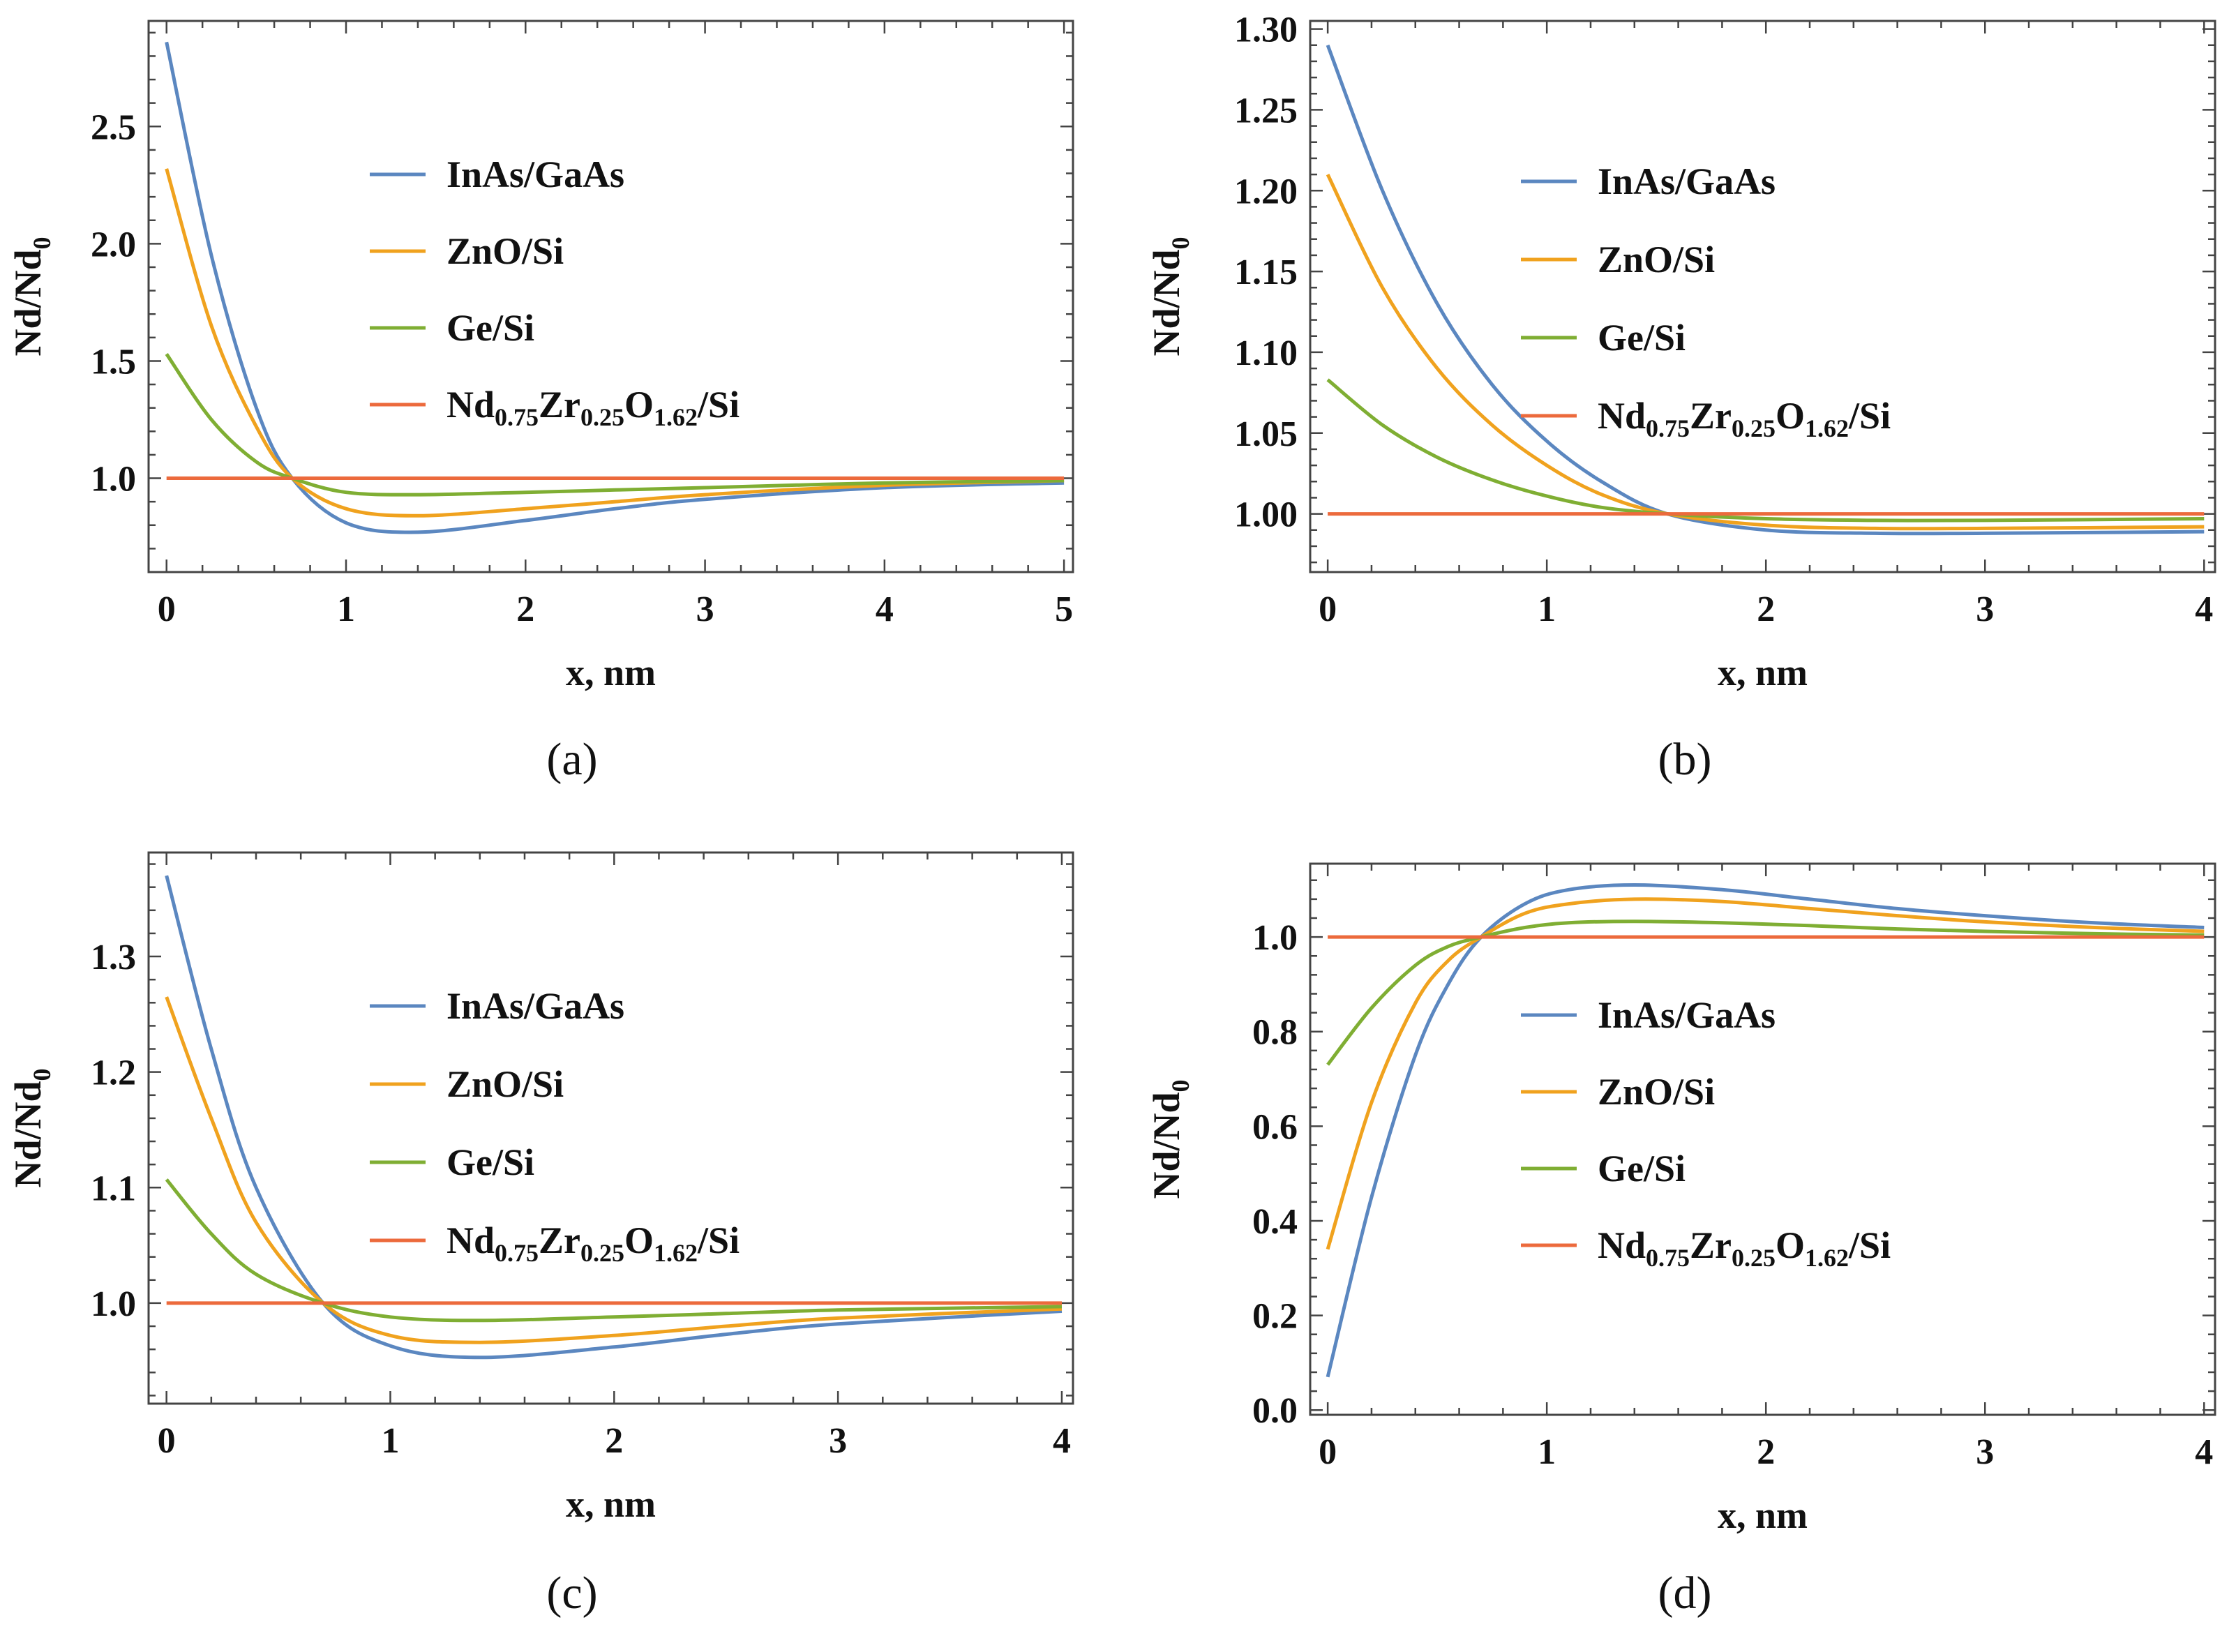 This screenshot has width=2229, height=1652. What do you see at coordinates (1266, 110) in the screenshot?
I see `y-tick-label: 1.25` at bounding box center [1266, 110].